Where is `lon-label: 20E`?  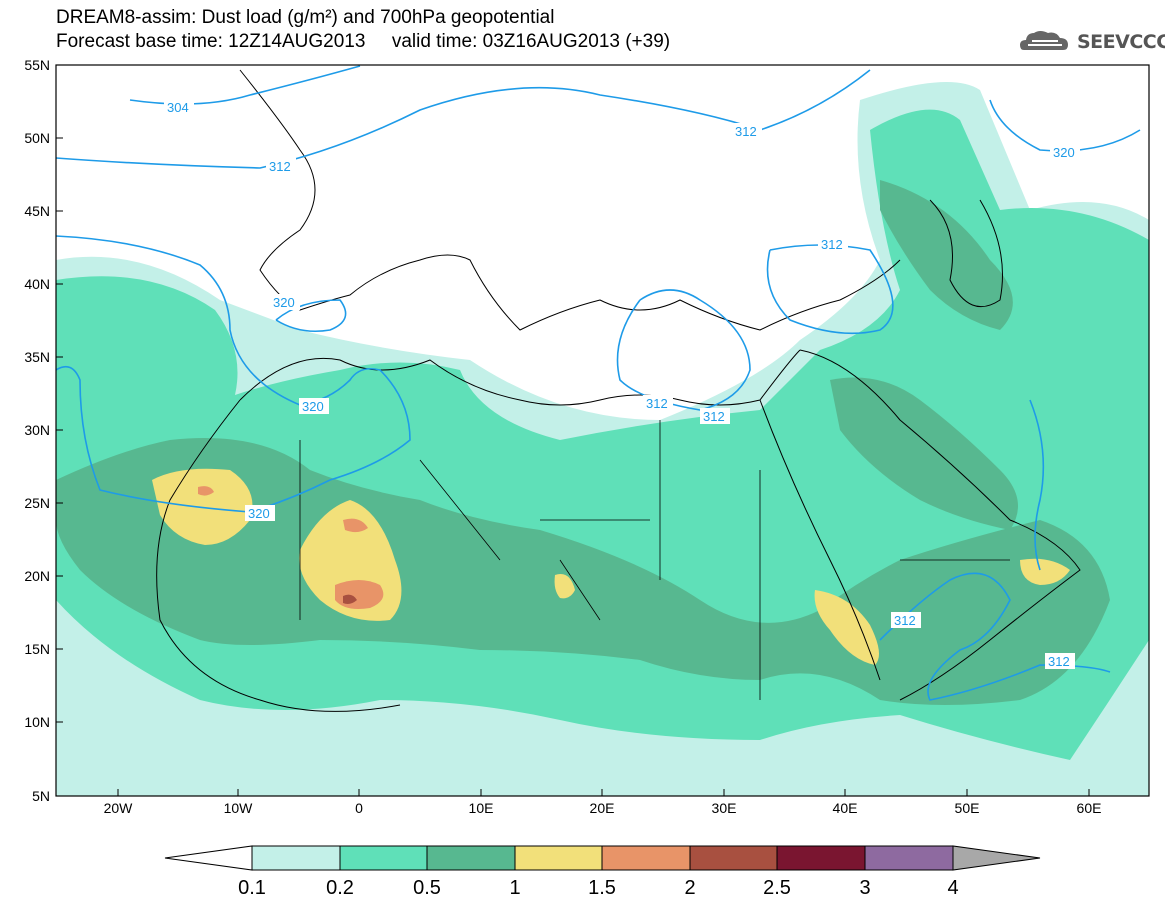
lon-label: 20E is located at coordinates (602, 808).